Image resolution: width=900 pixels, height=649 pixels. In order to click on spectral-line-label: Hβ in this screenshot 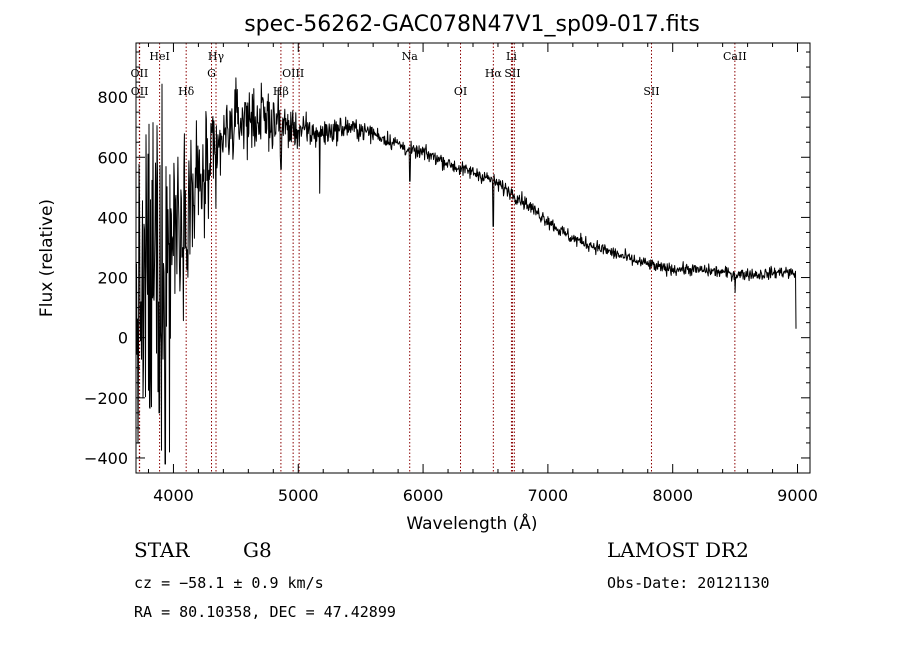, I will do `click(281, 91)`.